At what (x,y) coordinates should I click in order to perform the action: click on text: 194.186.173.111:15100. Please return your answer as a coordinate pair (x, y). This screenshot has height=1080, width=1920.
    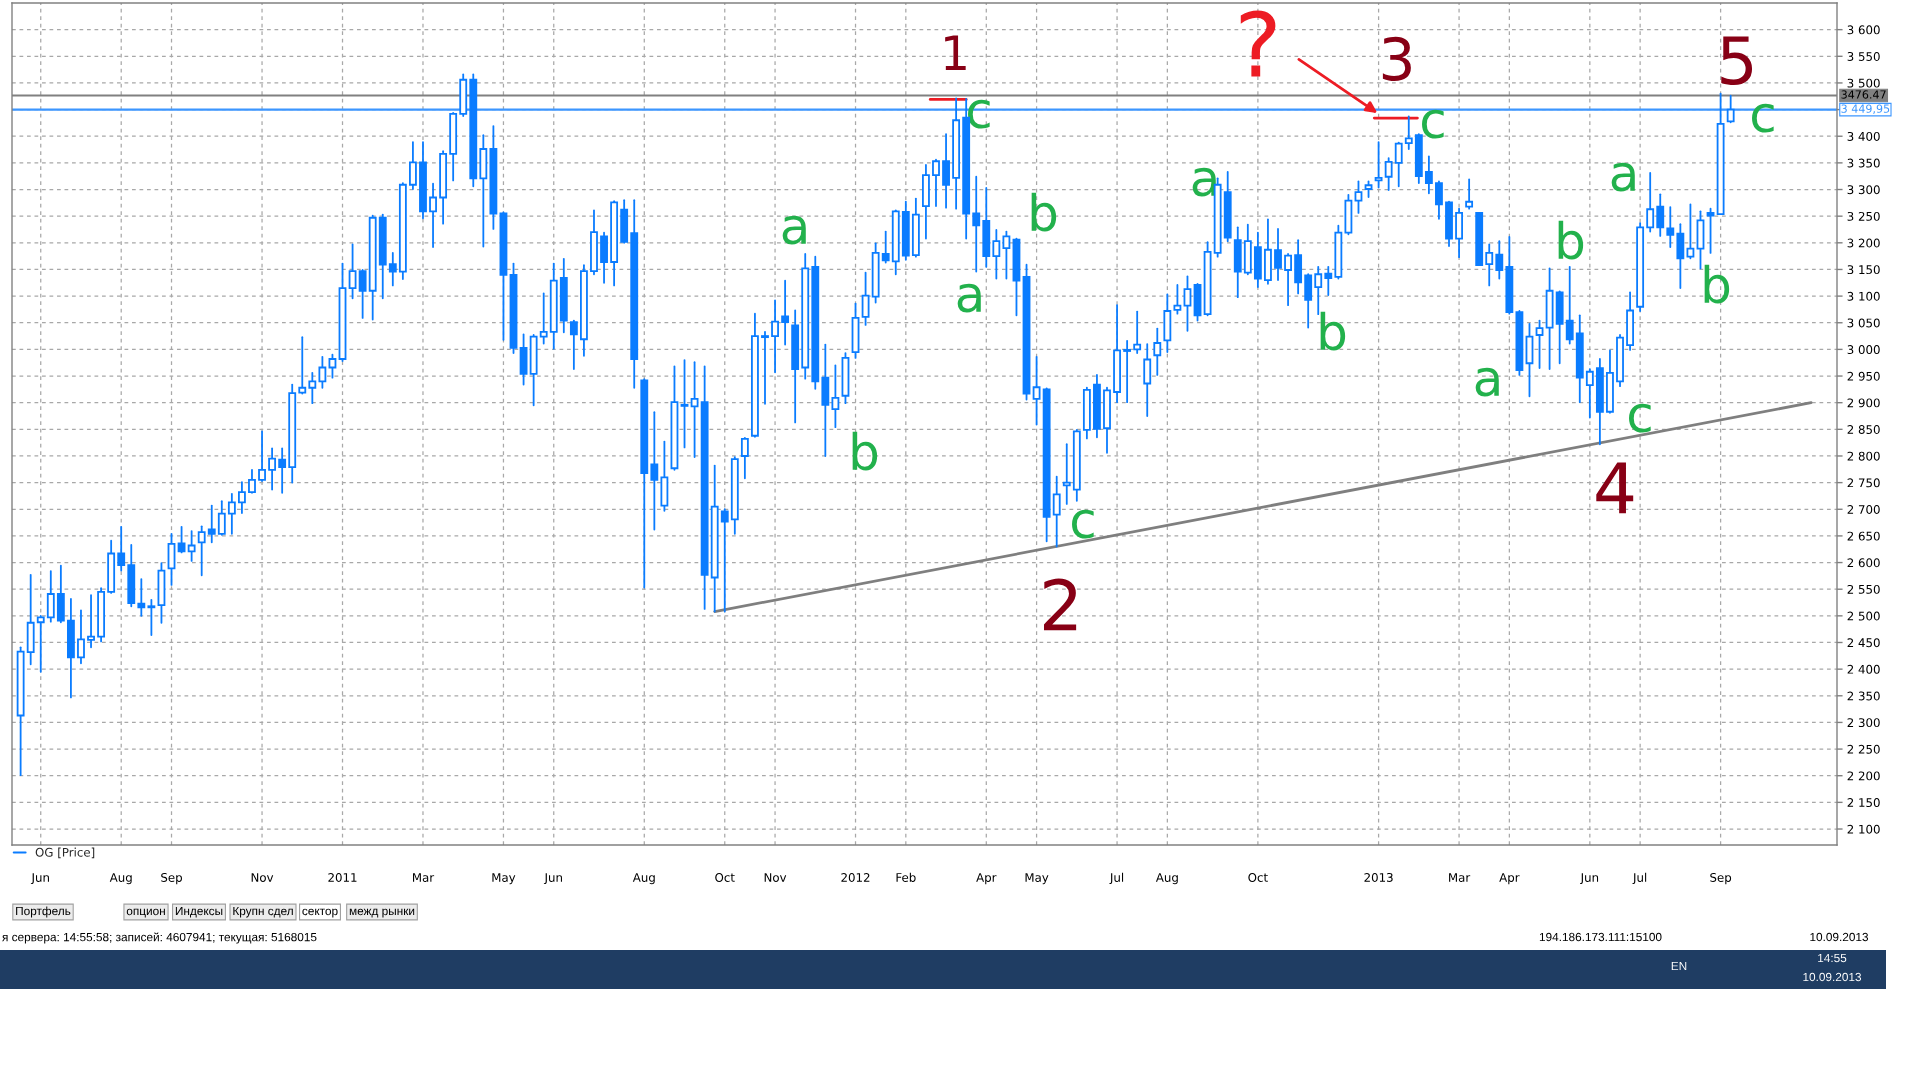
    Looking at the image, I should click on (1600, 937).